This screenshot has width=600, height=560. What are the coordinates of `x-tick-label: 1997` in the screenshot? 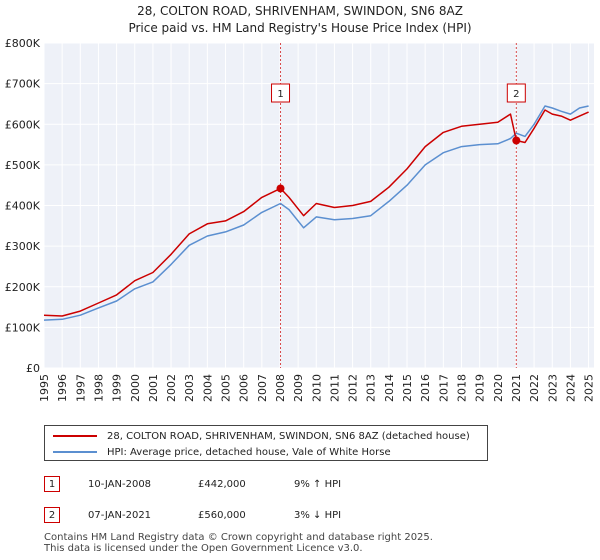 It's located at (80, 388).